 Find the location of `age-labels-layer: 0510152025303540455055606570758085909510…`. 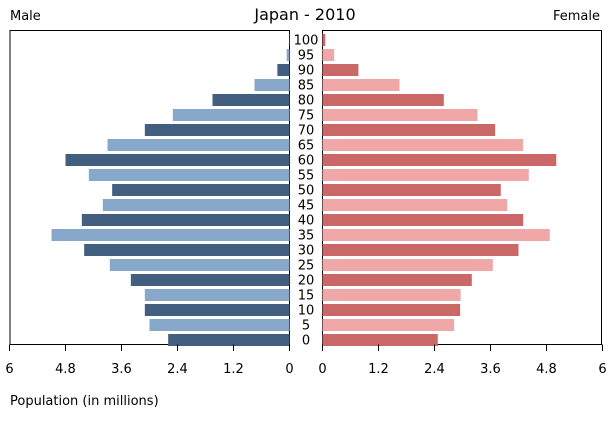

age-labels-layer: 0510152025303540455055606570758085909510… is located at coordinates (306, 191).